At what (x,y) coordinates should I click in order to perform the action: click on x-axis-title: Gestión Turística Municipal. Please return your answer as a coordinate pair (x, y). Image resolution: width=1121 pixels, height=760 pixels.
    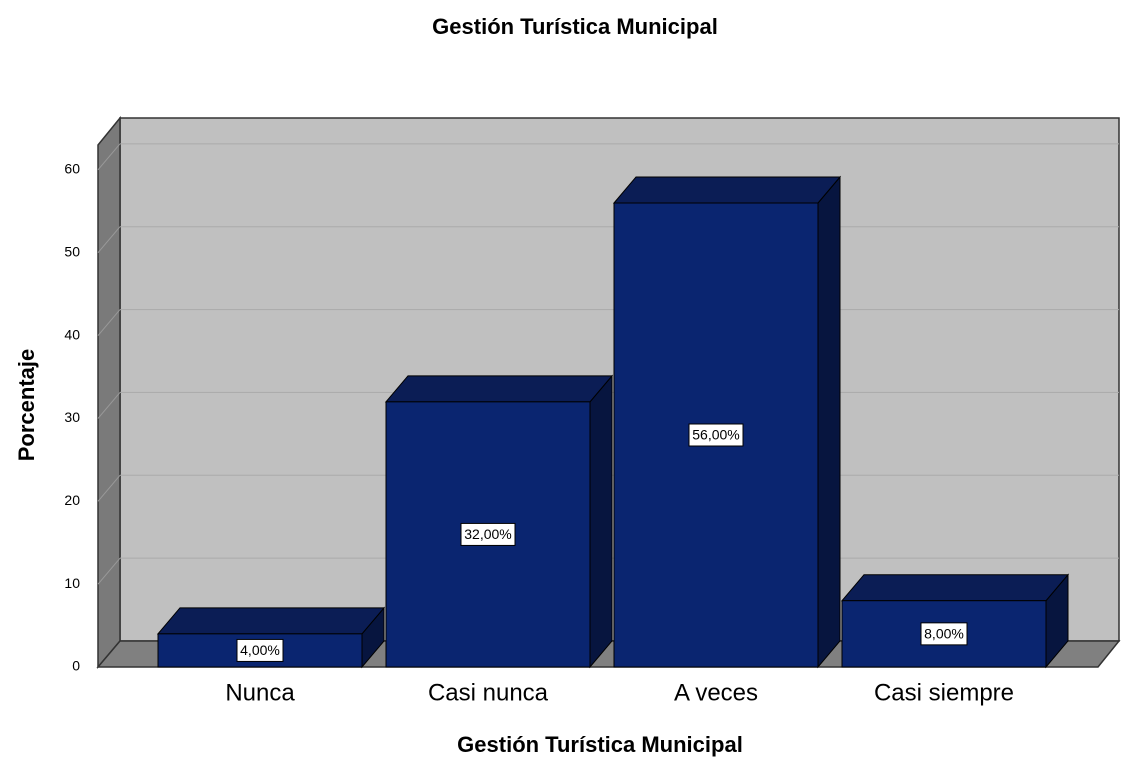
    Looking at the image, I should click on (600, 744).